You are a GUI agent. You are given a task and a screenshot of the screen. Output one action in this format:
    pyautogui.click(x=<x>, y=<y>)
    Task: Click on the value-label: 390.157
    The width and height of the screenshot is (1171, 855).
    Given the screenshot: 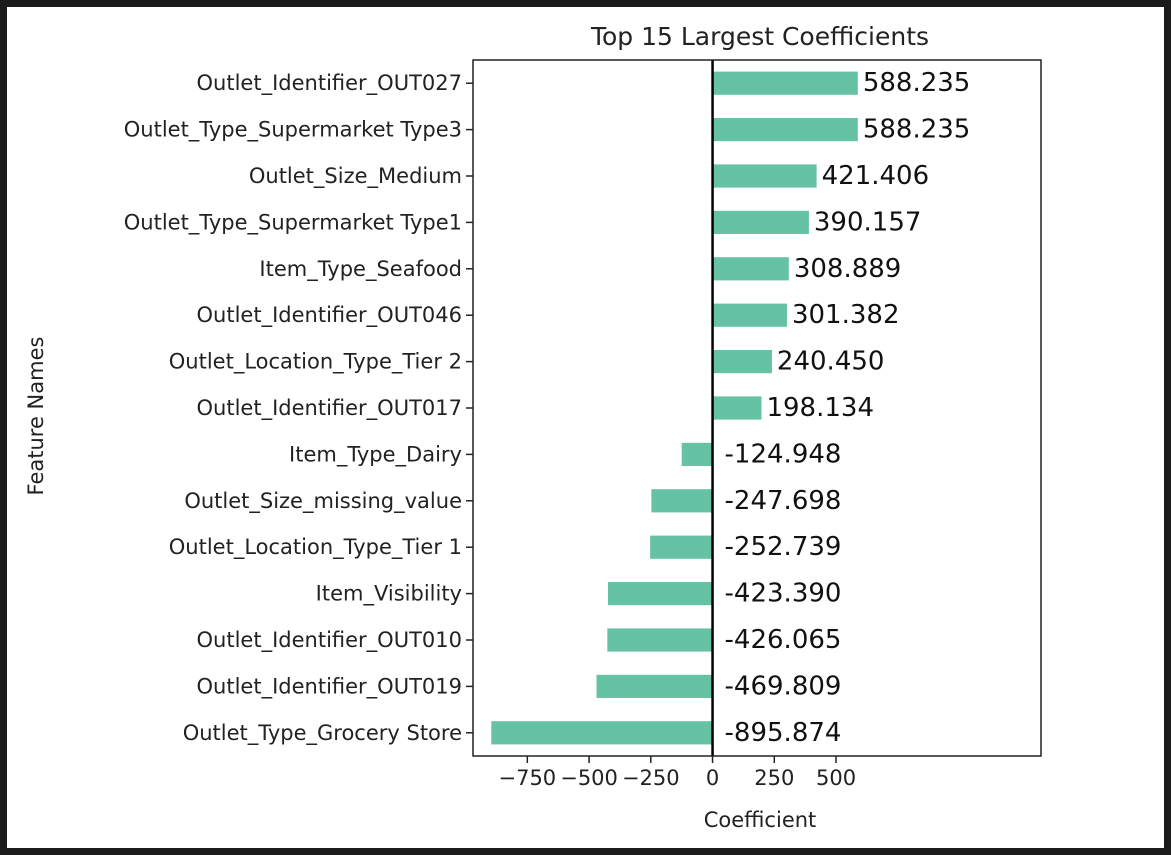 What is the action you would take?
    pyautogui.click(x=868, y=222)
    